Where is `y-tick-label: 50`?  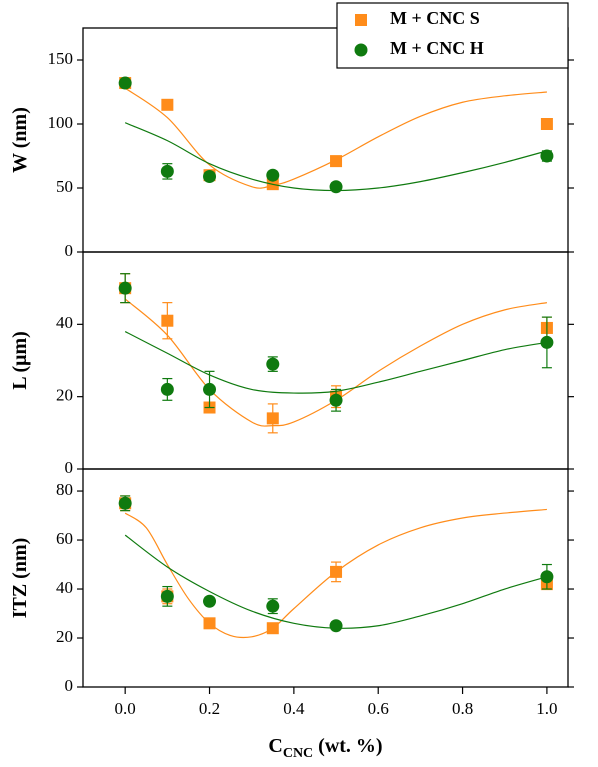
y-tick-label: 50 is located at coordinates (64, 186).